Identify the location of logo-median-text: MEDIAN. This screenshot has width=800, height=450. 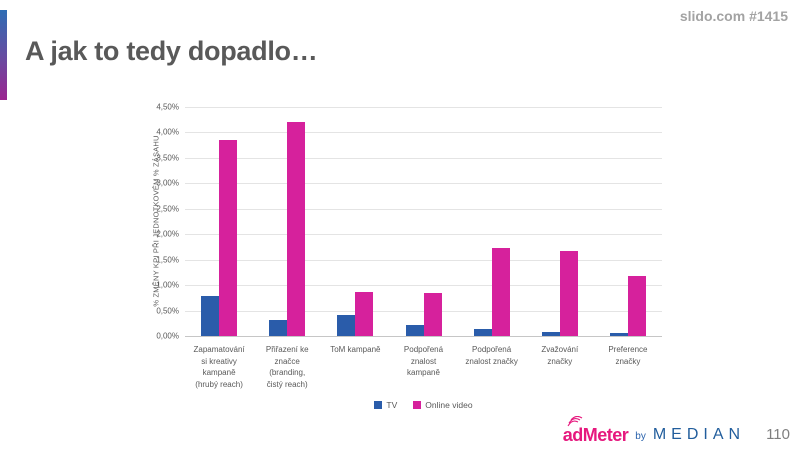
(699, 434).